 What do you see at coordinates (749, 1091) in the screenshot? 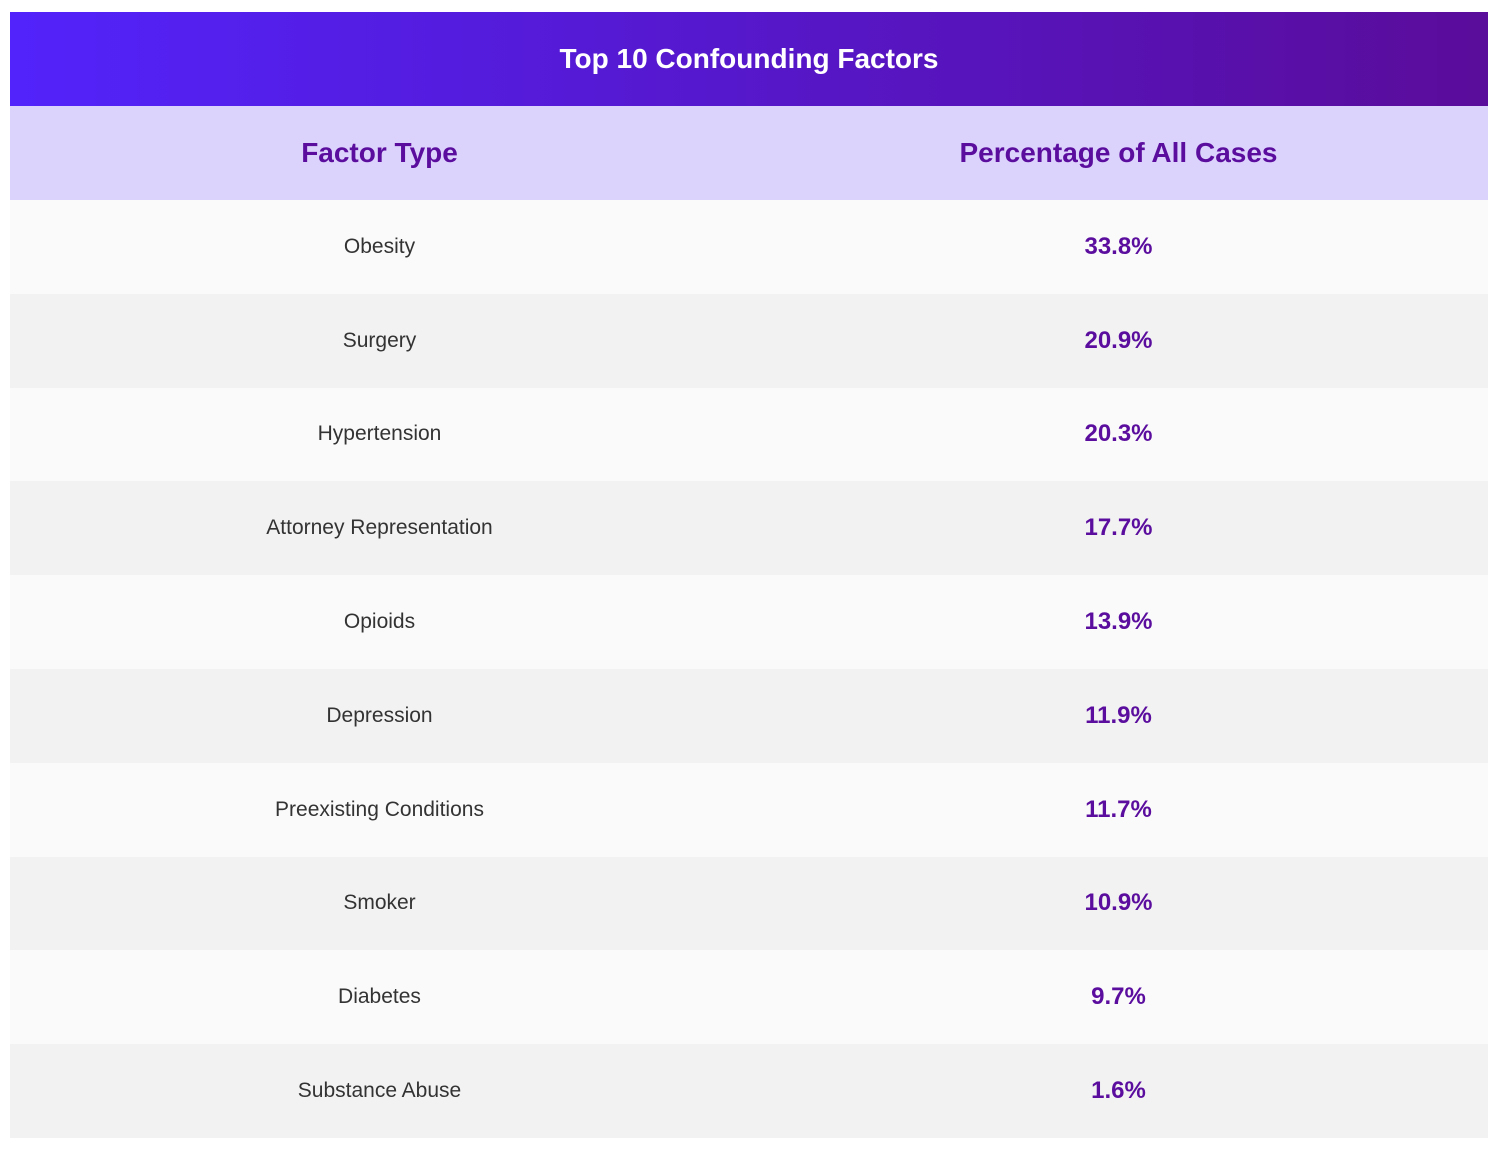
I see `table-row: Substance Abuse 1.6%` at bounding box center [749, 1091].